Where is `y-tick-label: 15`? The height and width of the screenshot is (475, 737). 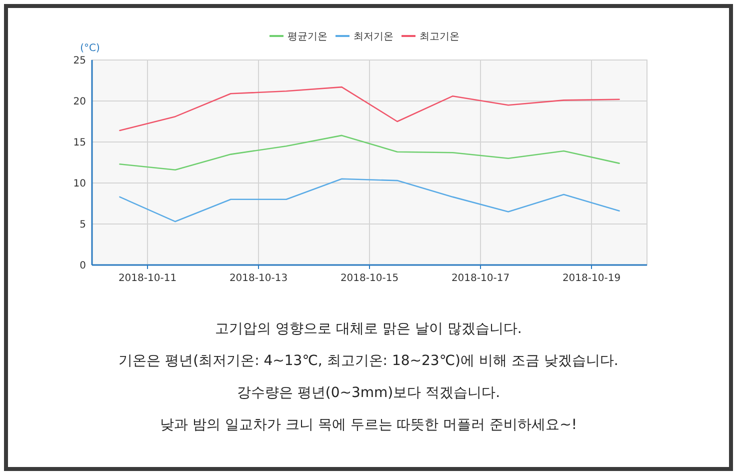
y-tick-label: 15 is located at coordinates (79, 143).